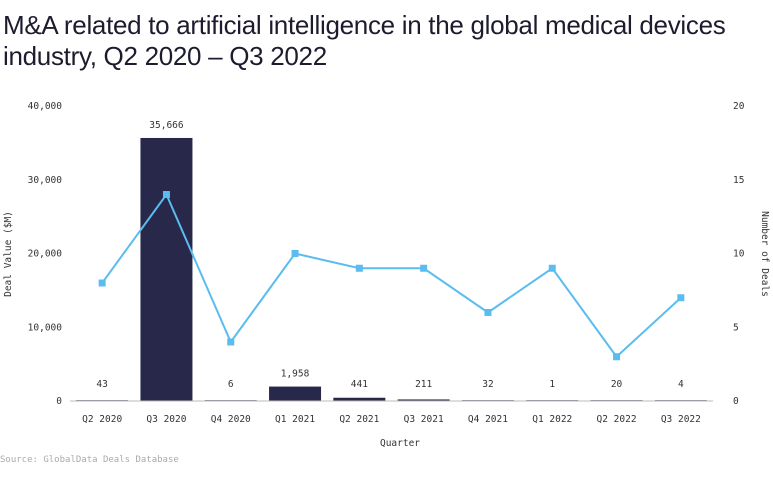  I want to click on source-note: Source: GlobalData Deals Database, so click(89, 460).